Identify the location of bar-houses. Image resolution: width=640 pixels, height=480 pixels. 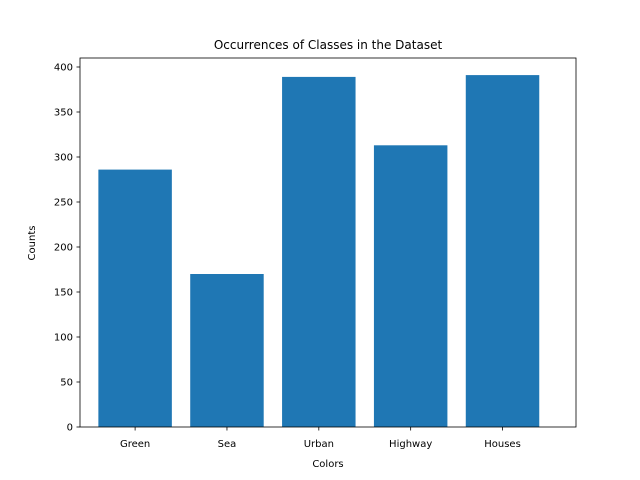
(502, 251).